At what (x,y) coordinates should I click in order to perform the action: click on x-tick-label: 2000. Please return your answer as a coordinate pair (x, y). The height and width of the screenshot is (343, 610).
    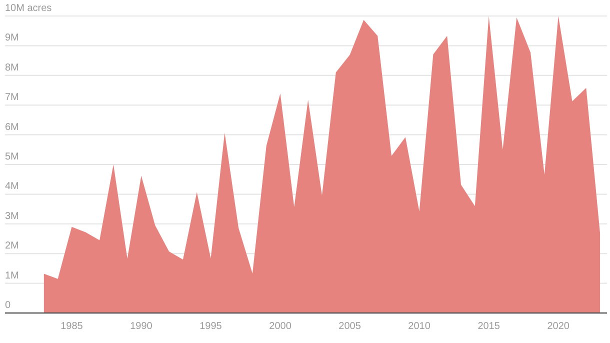
    Looking at the image, I should click on (280, 326).